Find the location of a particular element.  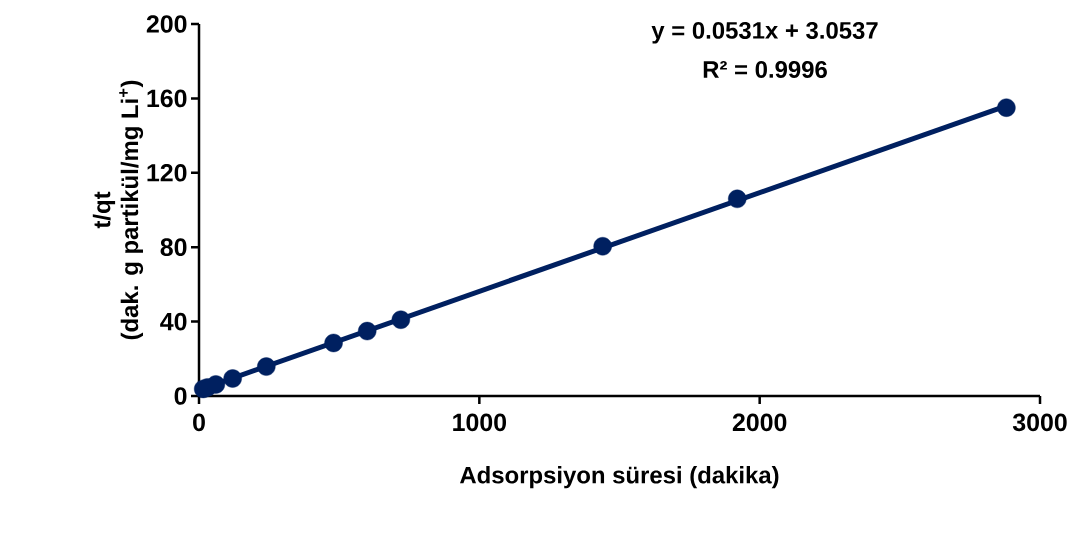

x-tick-label: 0 is located at coordinates (199, 422).